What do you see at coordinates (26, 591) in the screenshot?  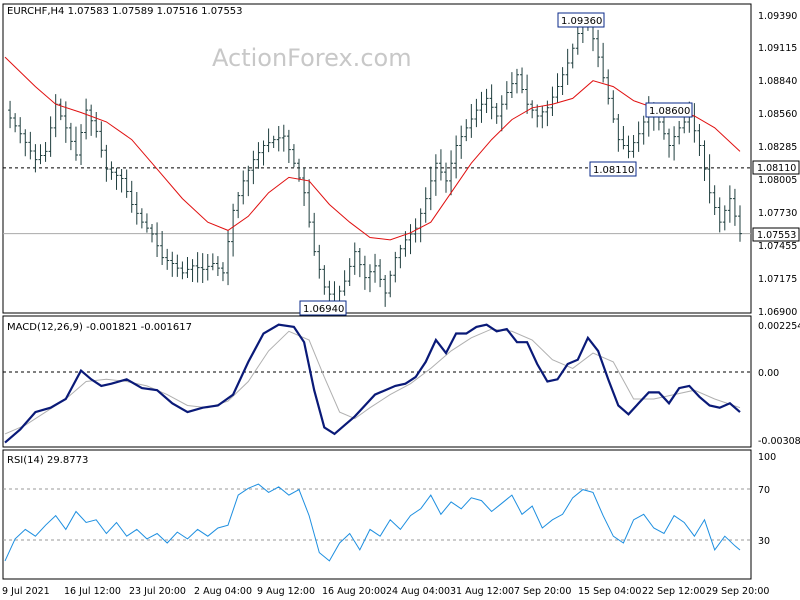 I see `time-tick-label: 9 Jul 2021` at bounding box center [26, 591].